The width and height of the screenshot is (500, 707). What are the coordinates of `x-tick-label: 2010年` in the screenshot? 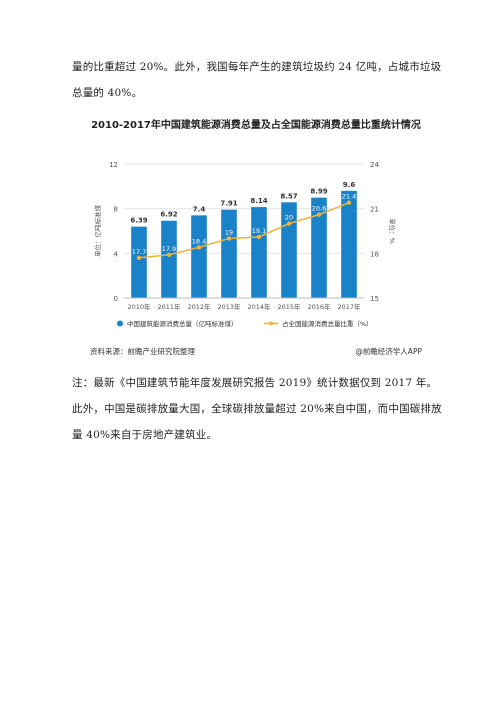 It's located at (139, 306).